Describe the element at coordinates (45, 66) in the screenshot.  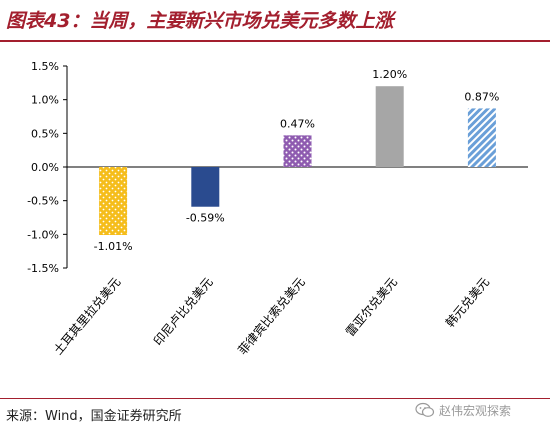
I see `y-tick-label: 1.5%` at that location.